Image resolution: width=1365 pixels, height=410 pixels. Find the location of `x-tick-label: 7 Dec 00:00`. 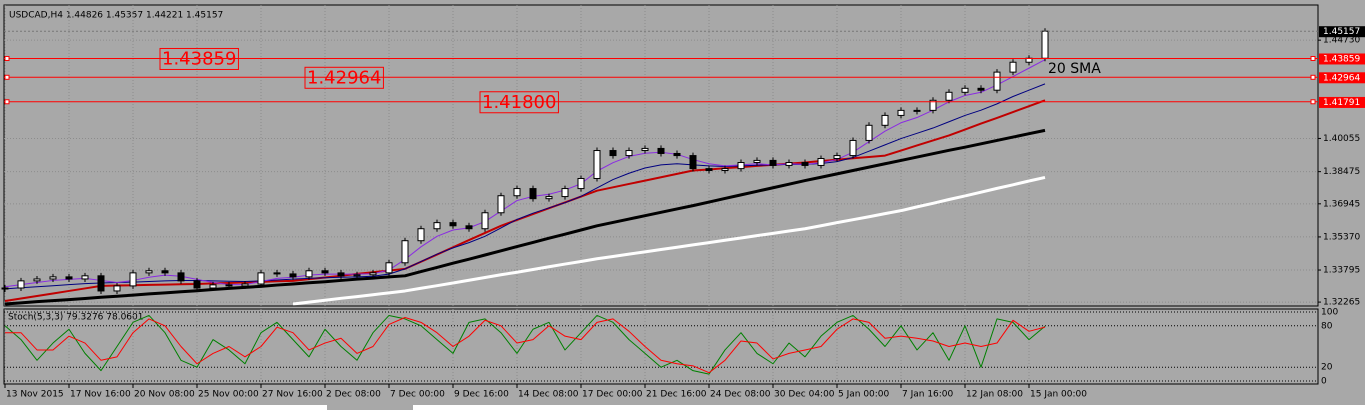

x-tick-label: 7 Dec 00:00 is located at coordinates (417, 395).